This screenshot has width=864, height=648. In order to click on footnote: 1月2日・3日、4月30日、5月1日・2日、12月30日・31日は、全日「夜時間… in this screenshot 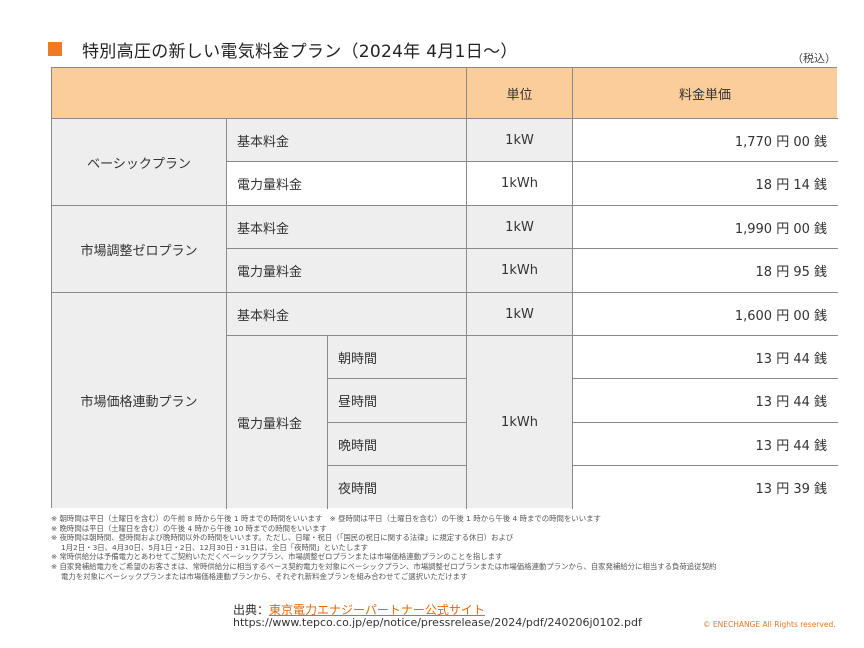, I will do `click(215, 547)`.